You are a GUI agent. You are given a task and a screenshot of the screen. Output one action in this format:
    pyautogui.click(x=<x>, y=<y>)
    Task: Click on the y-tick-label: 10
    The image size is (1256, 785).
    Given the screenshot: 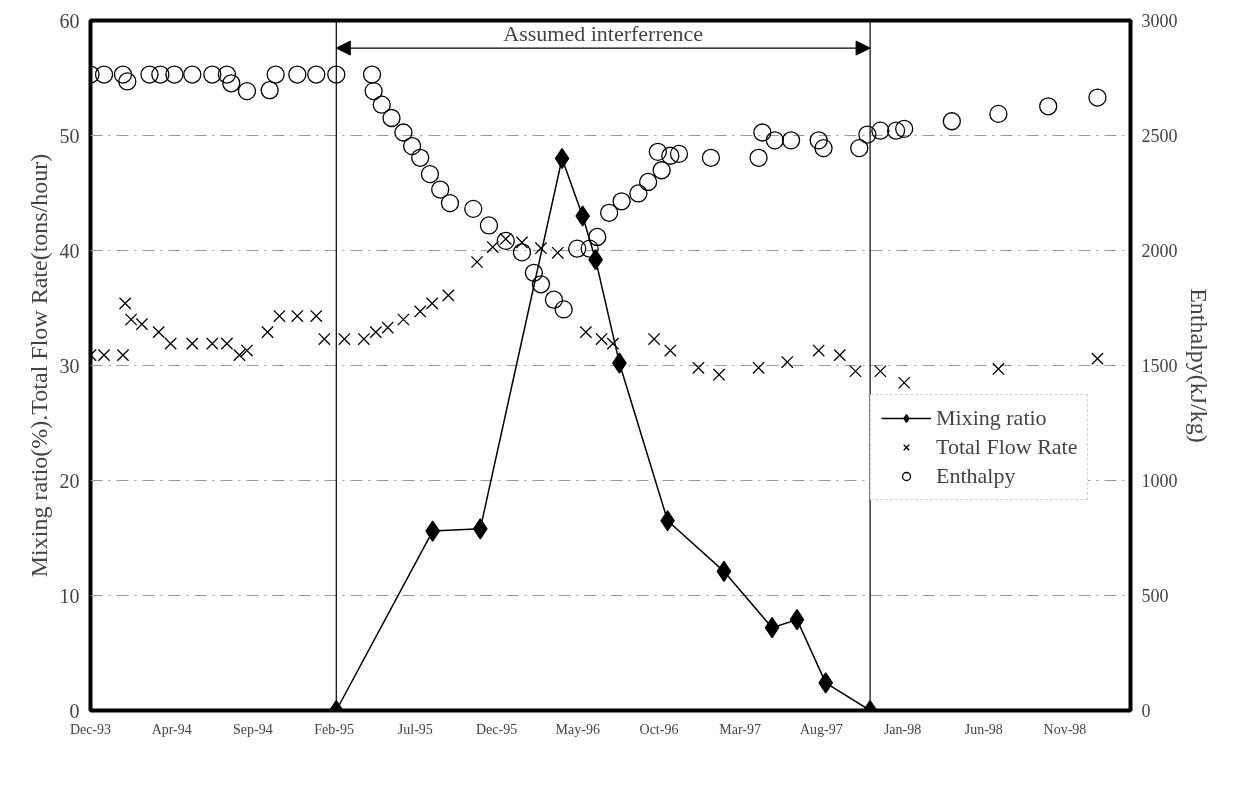 What is the action you would take?
    pyautogui.click(x=69, y=595)
    